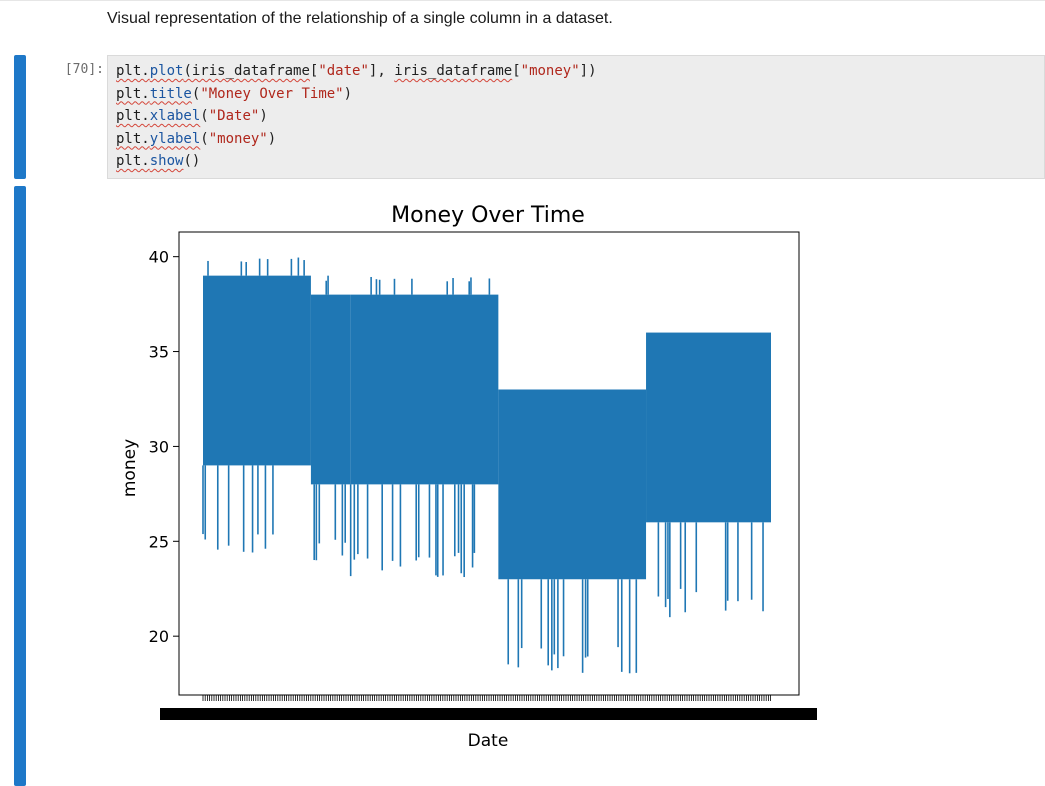 This screenshot has width=1045, height=786. What do you see at coordinates (159, 446) in the screenshot?
I see `y-tick-label: 30` at bounding box center [159, 446].